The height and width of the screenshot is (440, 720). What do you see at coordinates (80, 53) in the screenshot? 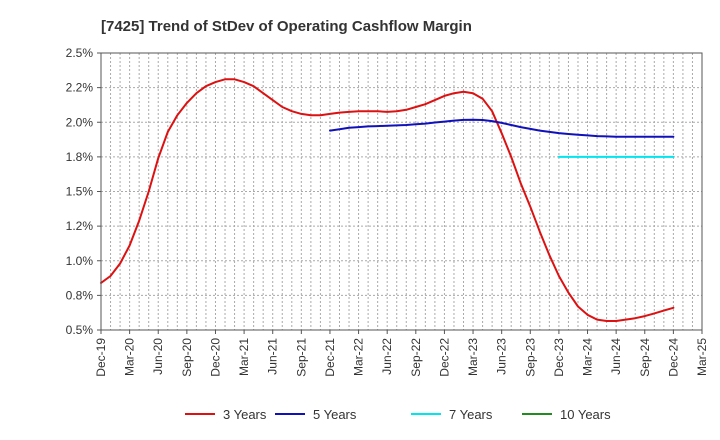
I see `y-tick-label: 2.5%` at bounding box center [80, 53].